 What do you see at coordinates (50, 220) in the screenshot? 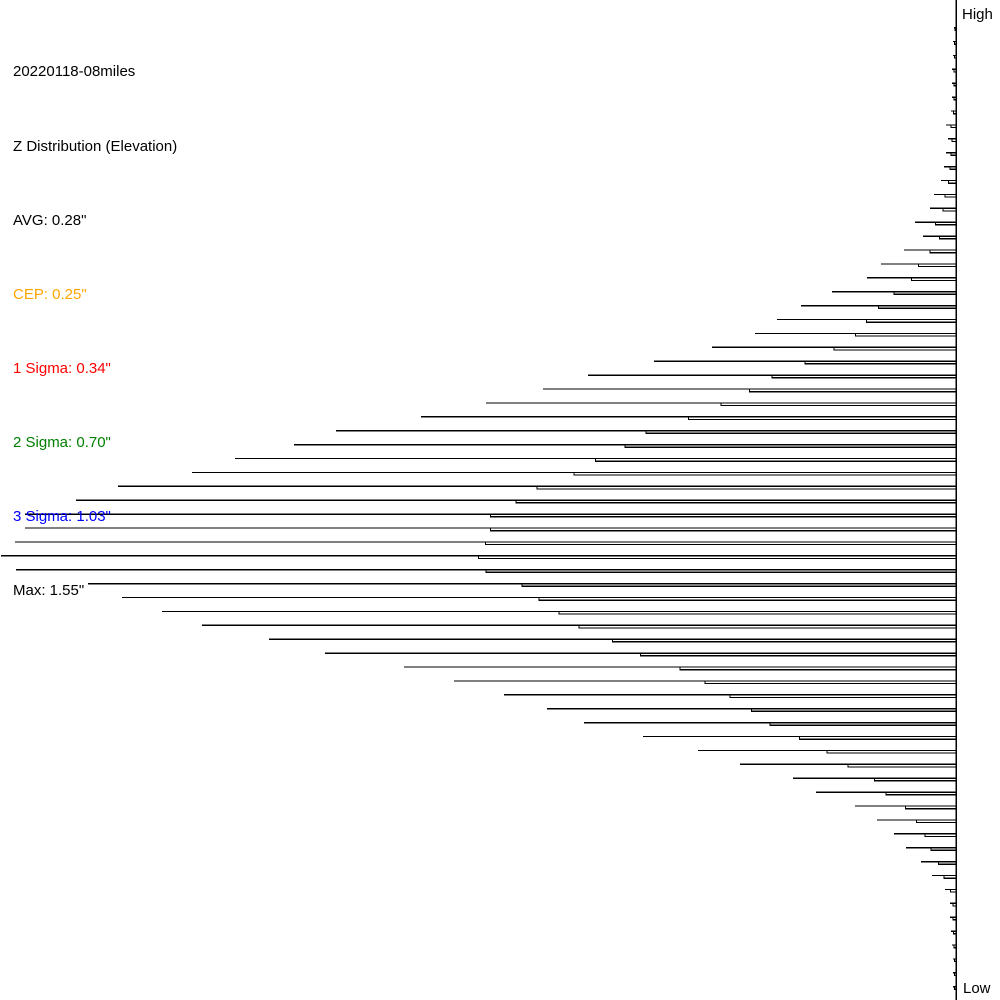
I see `avg-stat: AVG: 0.28"` at bounding box center [50, 220].